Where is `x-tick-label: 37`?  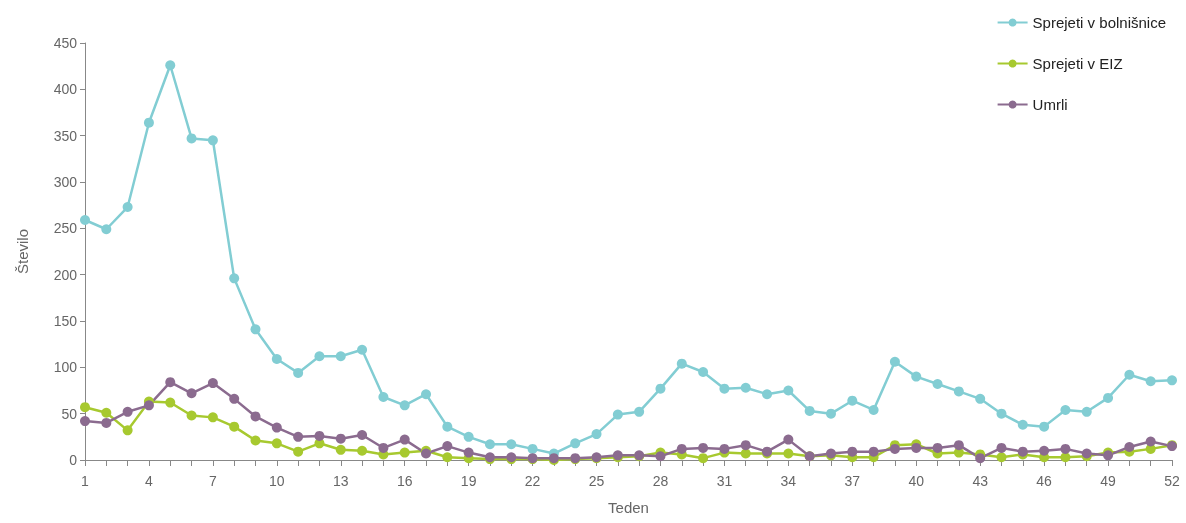 x-tick-label: 37 is located at coordinates (852, 481).